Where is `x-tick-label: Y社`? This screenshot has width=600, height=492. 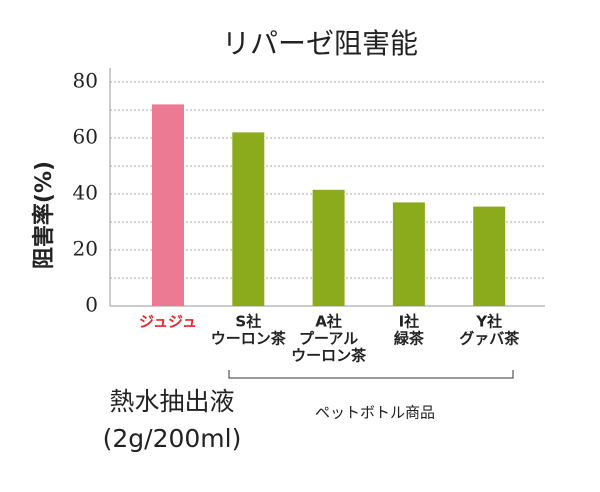
x-tick-label: Y社 is located at coordinates (488, 322).